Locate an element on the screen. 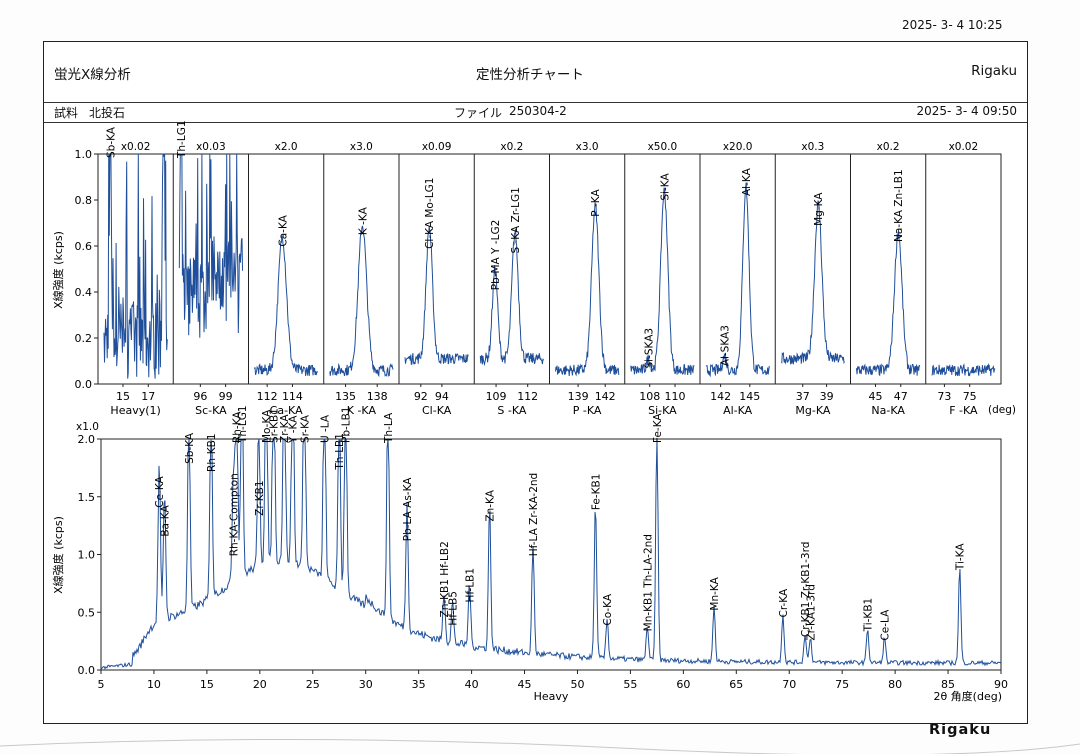  heavy-peak-label: Zr-KA1-3rd is located at coordinates (811, 612).